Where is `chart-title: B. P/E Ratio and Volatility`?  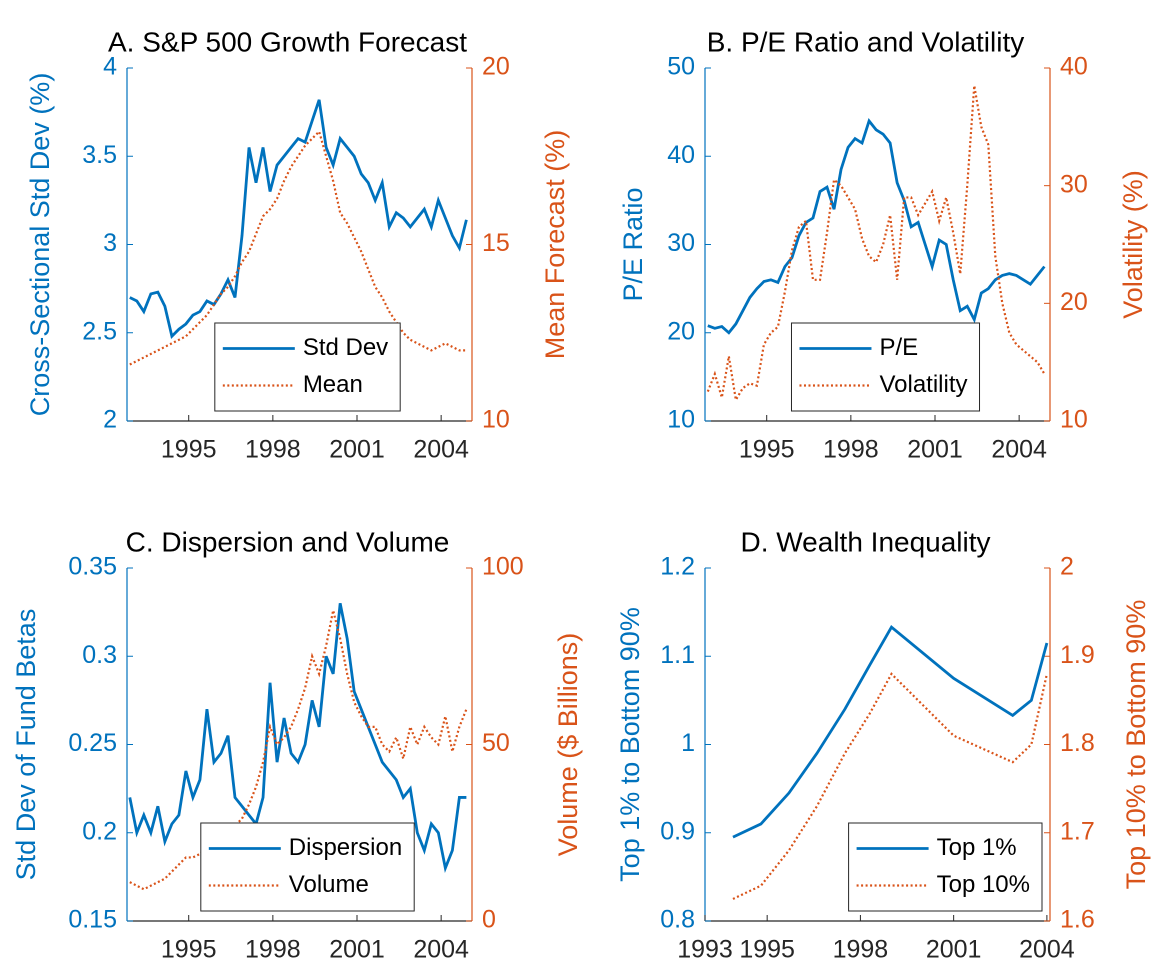 chart-title: B. P/E Ratio and Volatility is located at coordinates (866, 41).